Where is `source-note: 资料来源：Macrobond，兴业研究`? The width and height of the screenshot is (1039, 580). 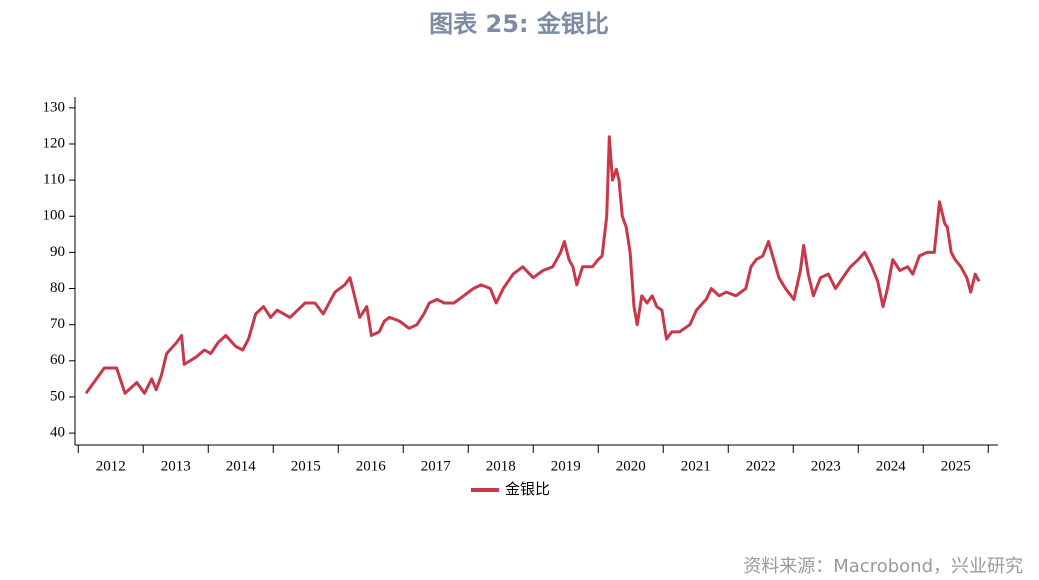 source-note: 资料来源：Macrobond，兴业研究 is located at coordinates (883, 566).